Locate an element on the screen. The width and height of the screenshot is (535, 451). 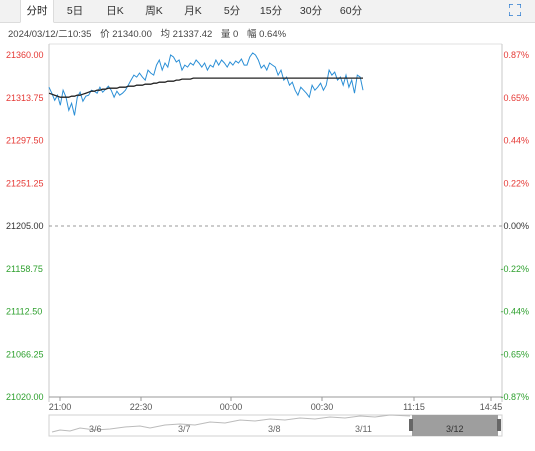
navigator-label-3-6: 3/6 is located at coordinates (95, 429).